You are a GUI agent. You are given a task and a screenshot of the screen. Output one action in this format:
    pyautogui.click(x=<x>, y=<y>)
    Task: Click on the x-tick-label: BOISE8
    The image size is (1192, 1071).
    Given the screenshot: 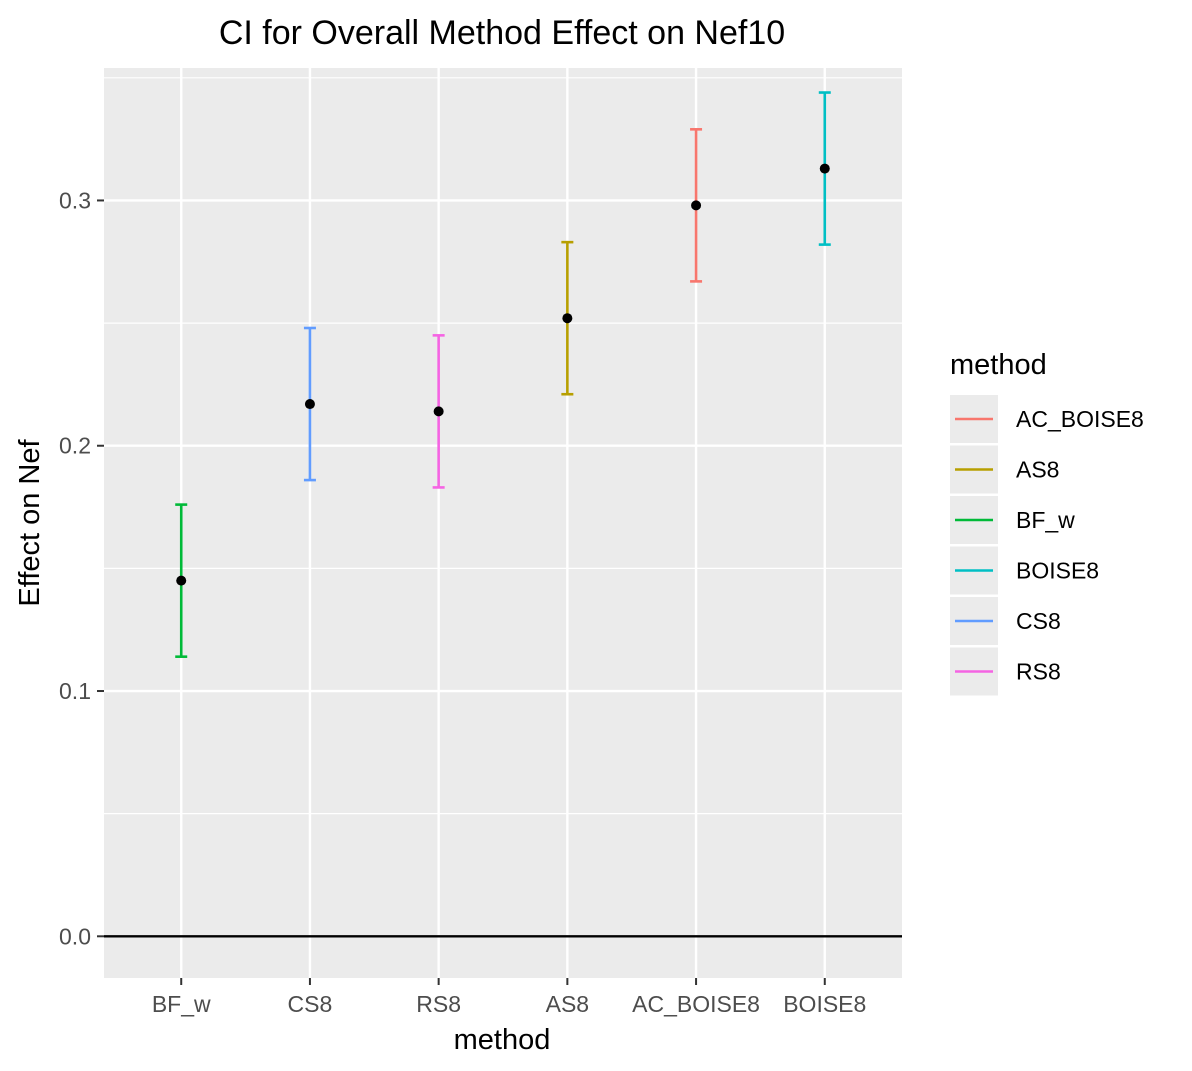 What is the action you would take?
    pyautogui.click(x=824, y=1004)
    